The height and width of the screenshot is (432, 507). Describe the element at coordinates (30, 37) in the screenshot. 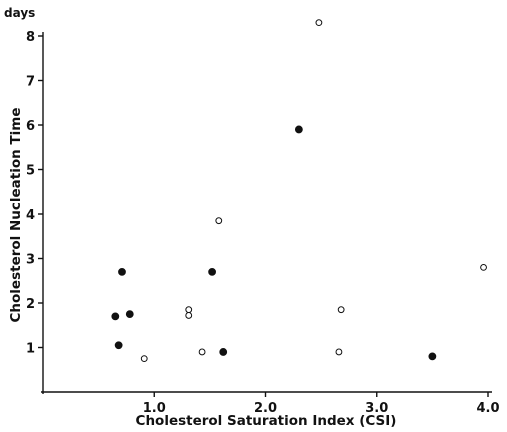

I see `y-tick-label: 8` at that location.